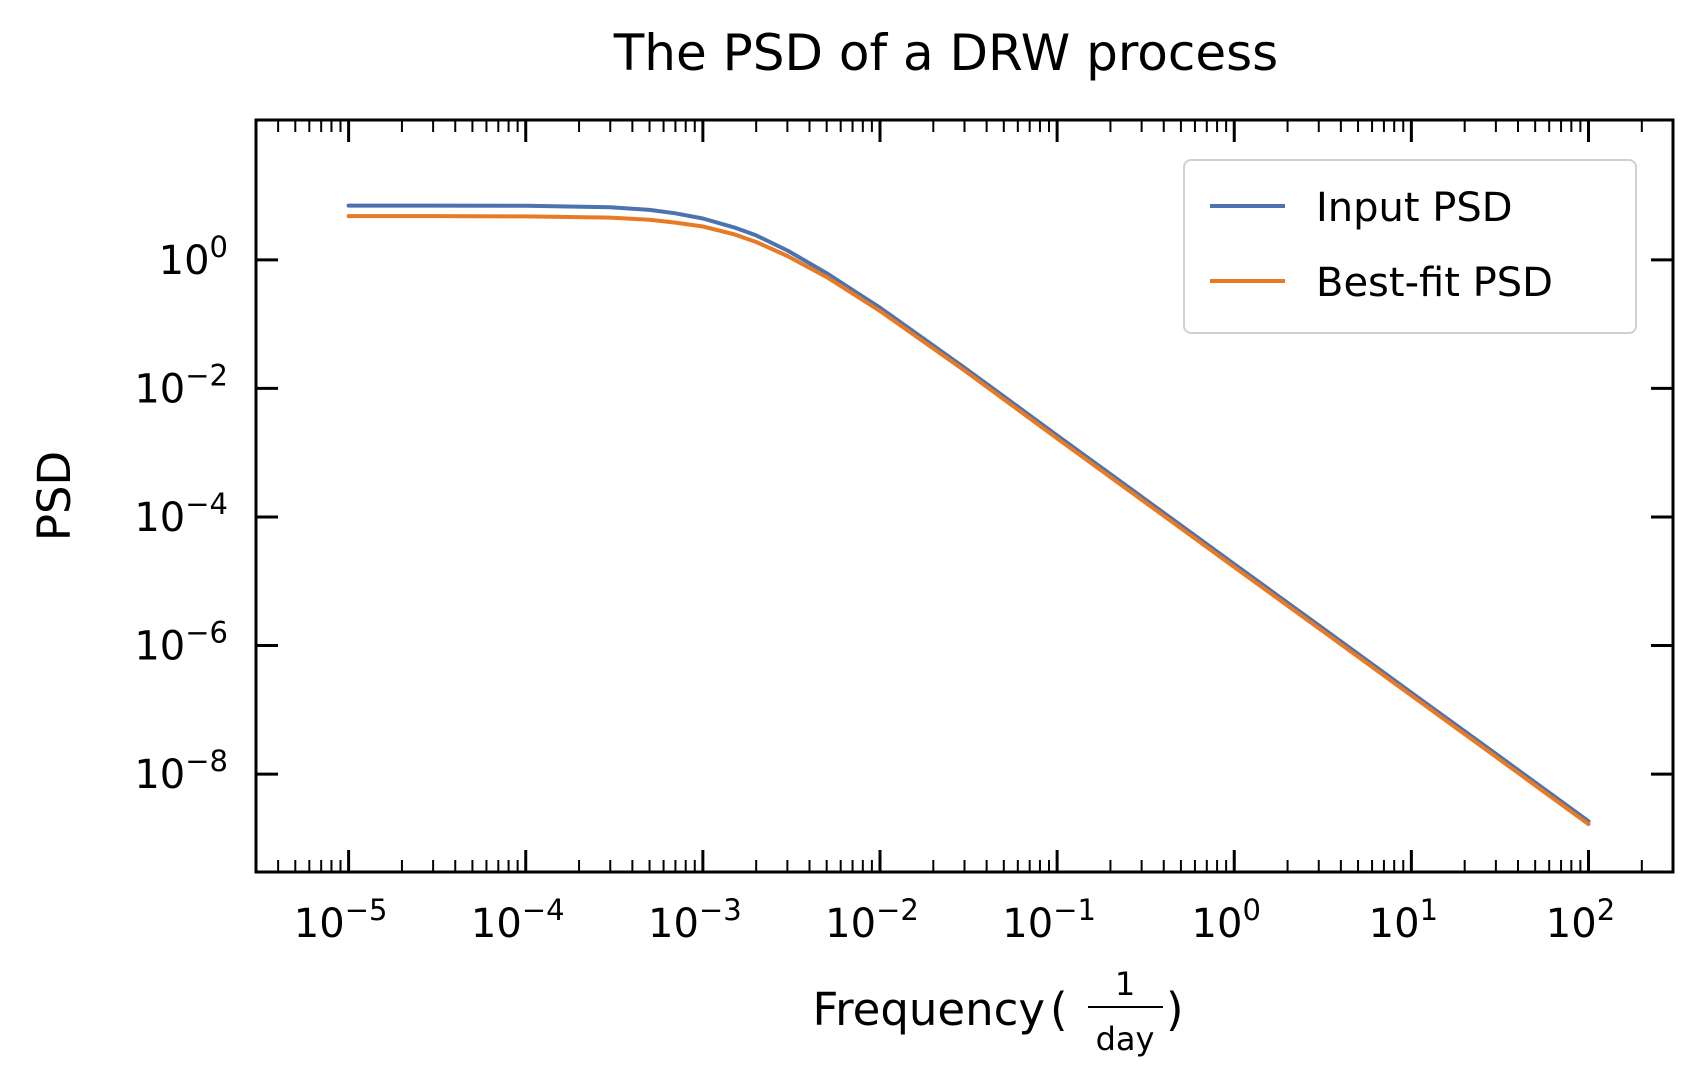 This screenshot has width=1700, height=1070. Describe the element at coordinates (341, 920) in the screenshot. I see `x-tick-label: 10⁻⁵` at that location.